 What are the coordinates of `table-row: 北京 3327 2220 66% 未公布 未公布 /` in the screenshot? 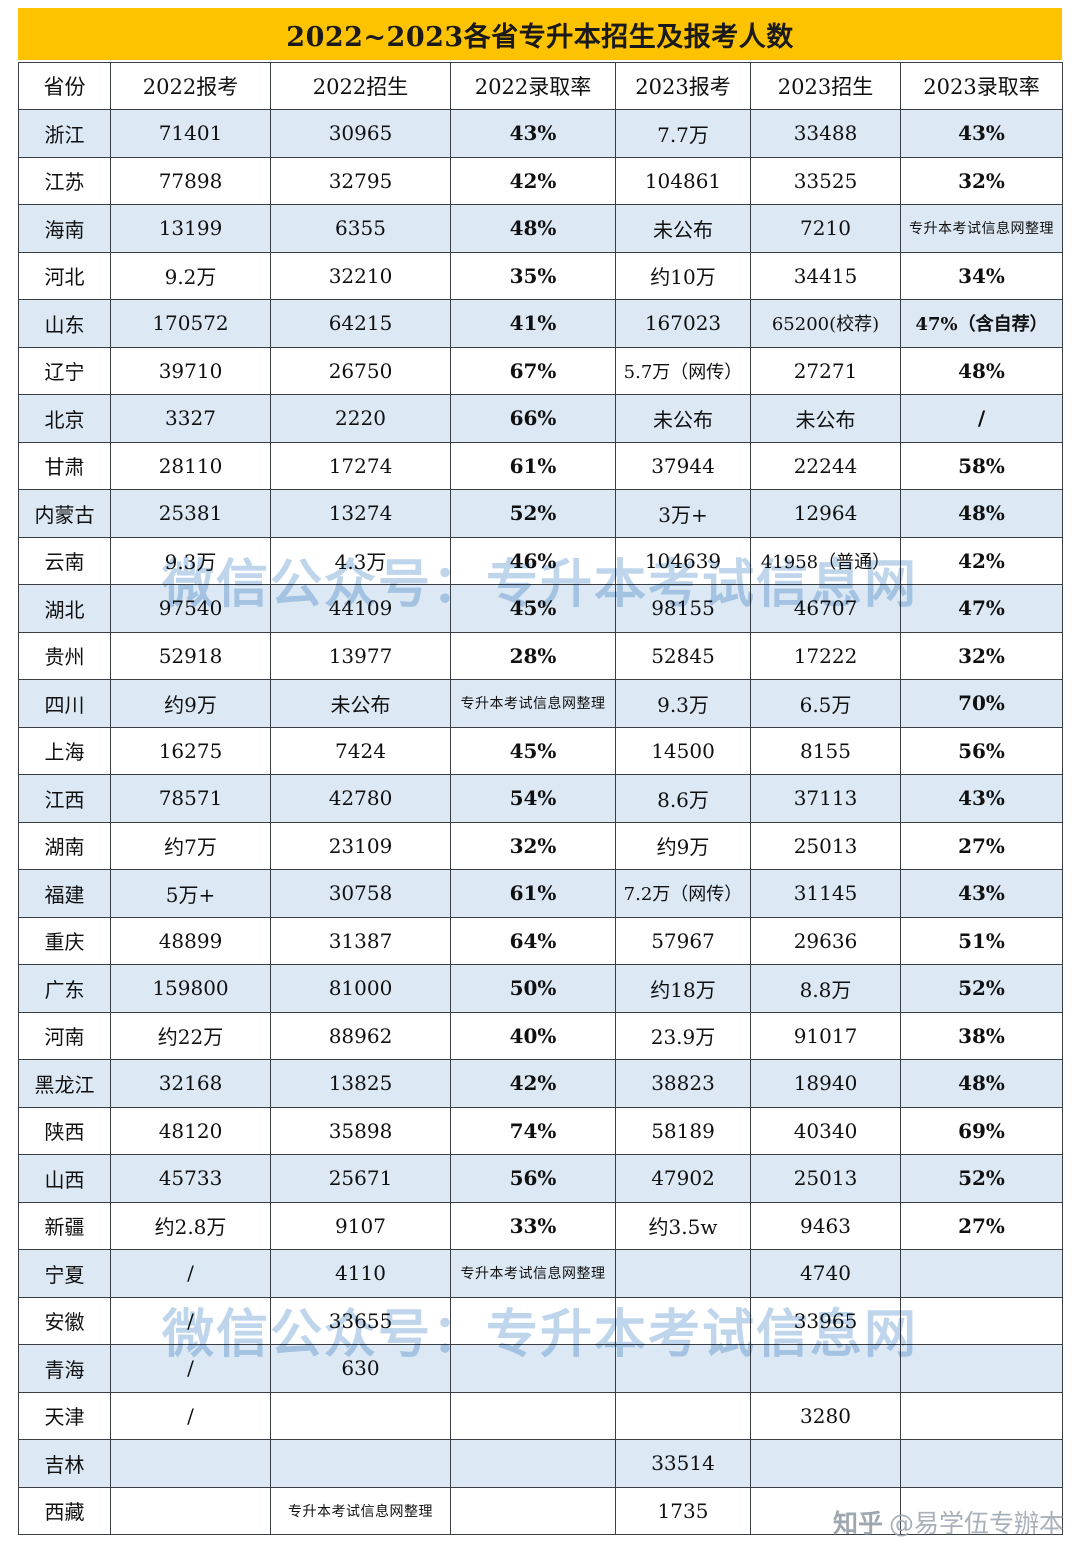 It's located at (540, 418).